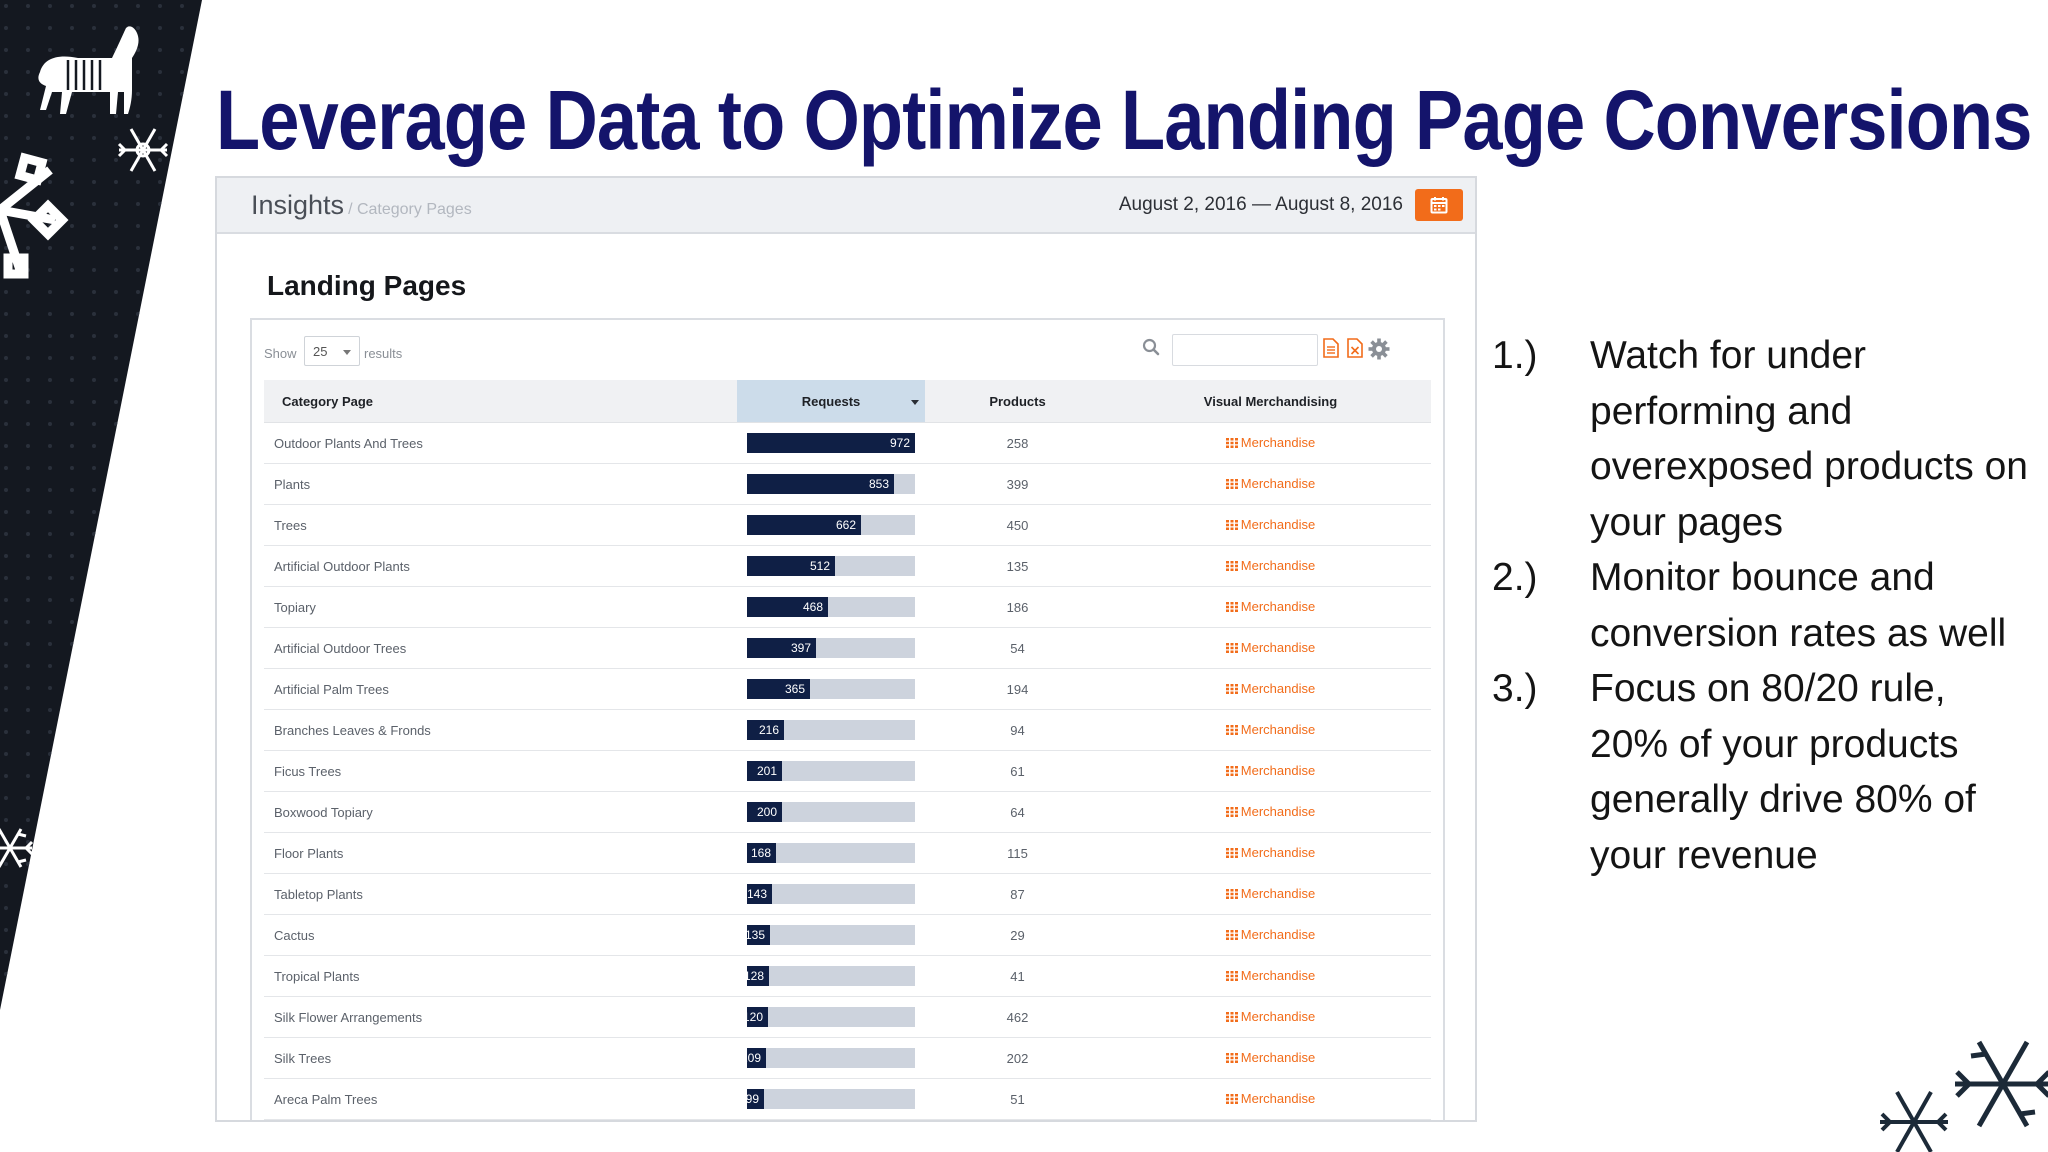 The height and width of the screenshot is (1152, 2048). What do you see at coordinates (753, 976) in the screenshot?
I see `requests-value: 128` at bounding box center [753, 976].